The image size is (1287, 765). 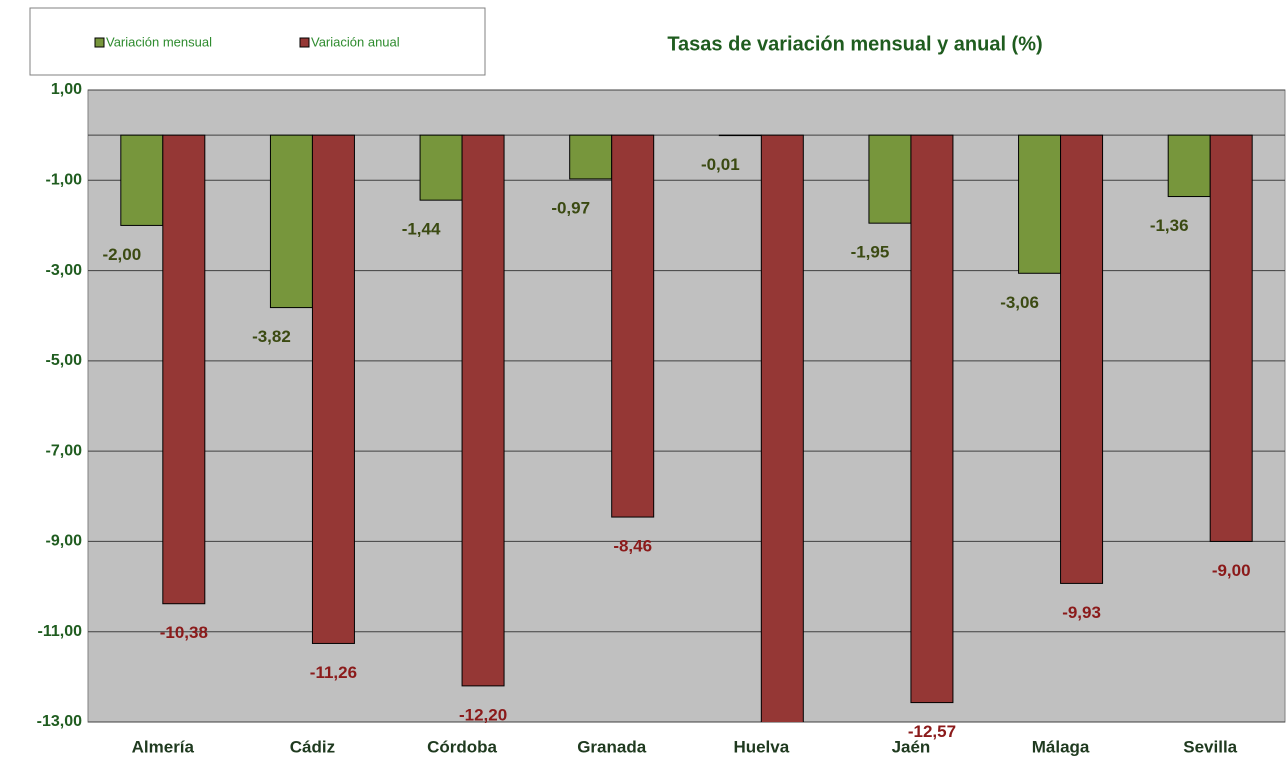 I want to click on y-tick-label: 1,00, so click(x=66, y=89).